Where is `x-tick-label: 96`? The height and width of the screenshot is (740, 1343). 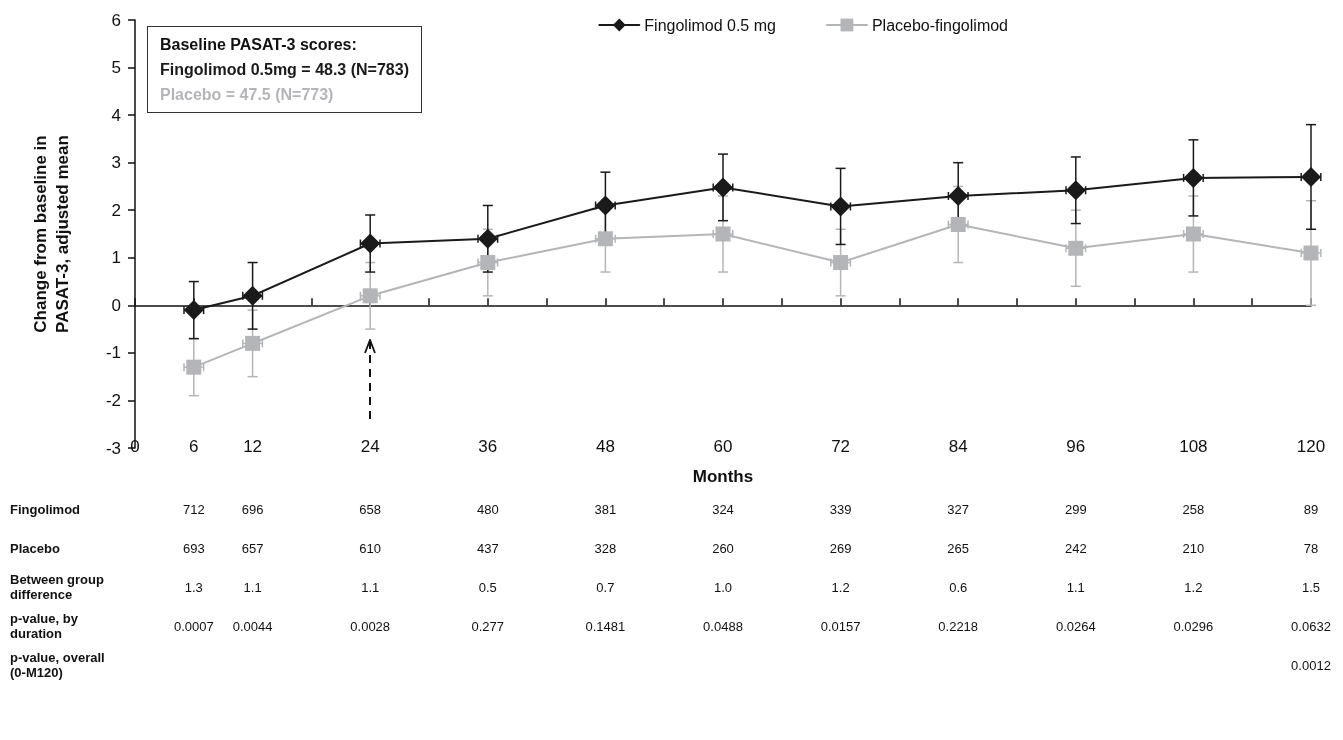
x-tick-label: 96 is located at coordinates (1076, 446).